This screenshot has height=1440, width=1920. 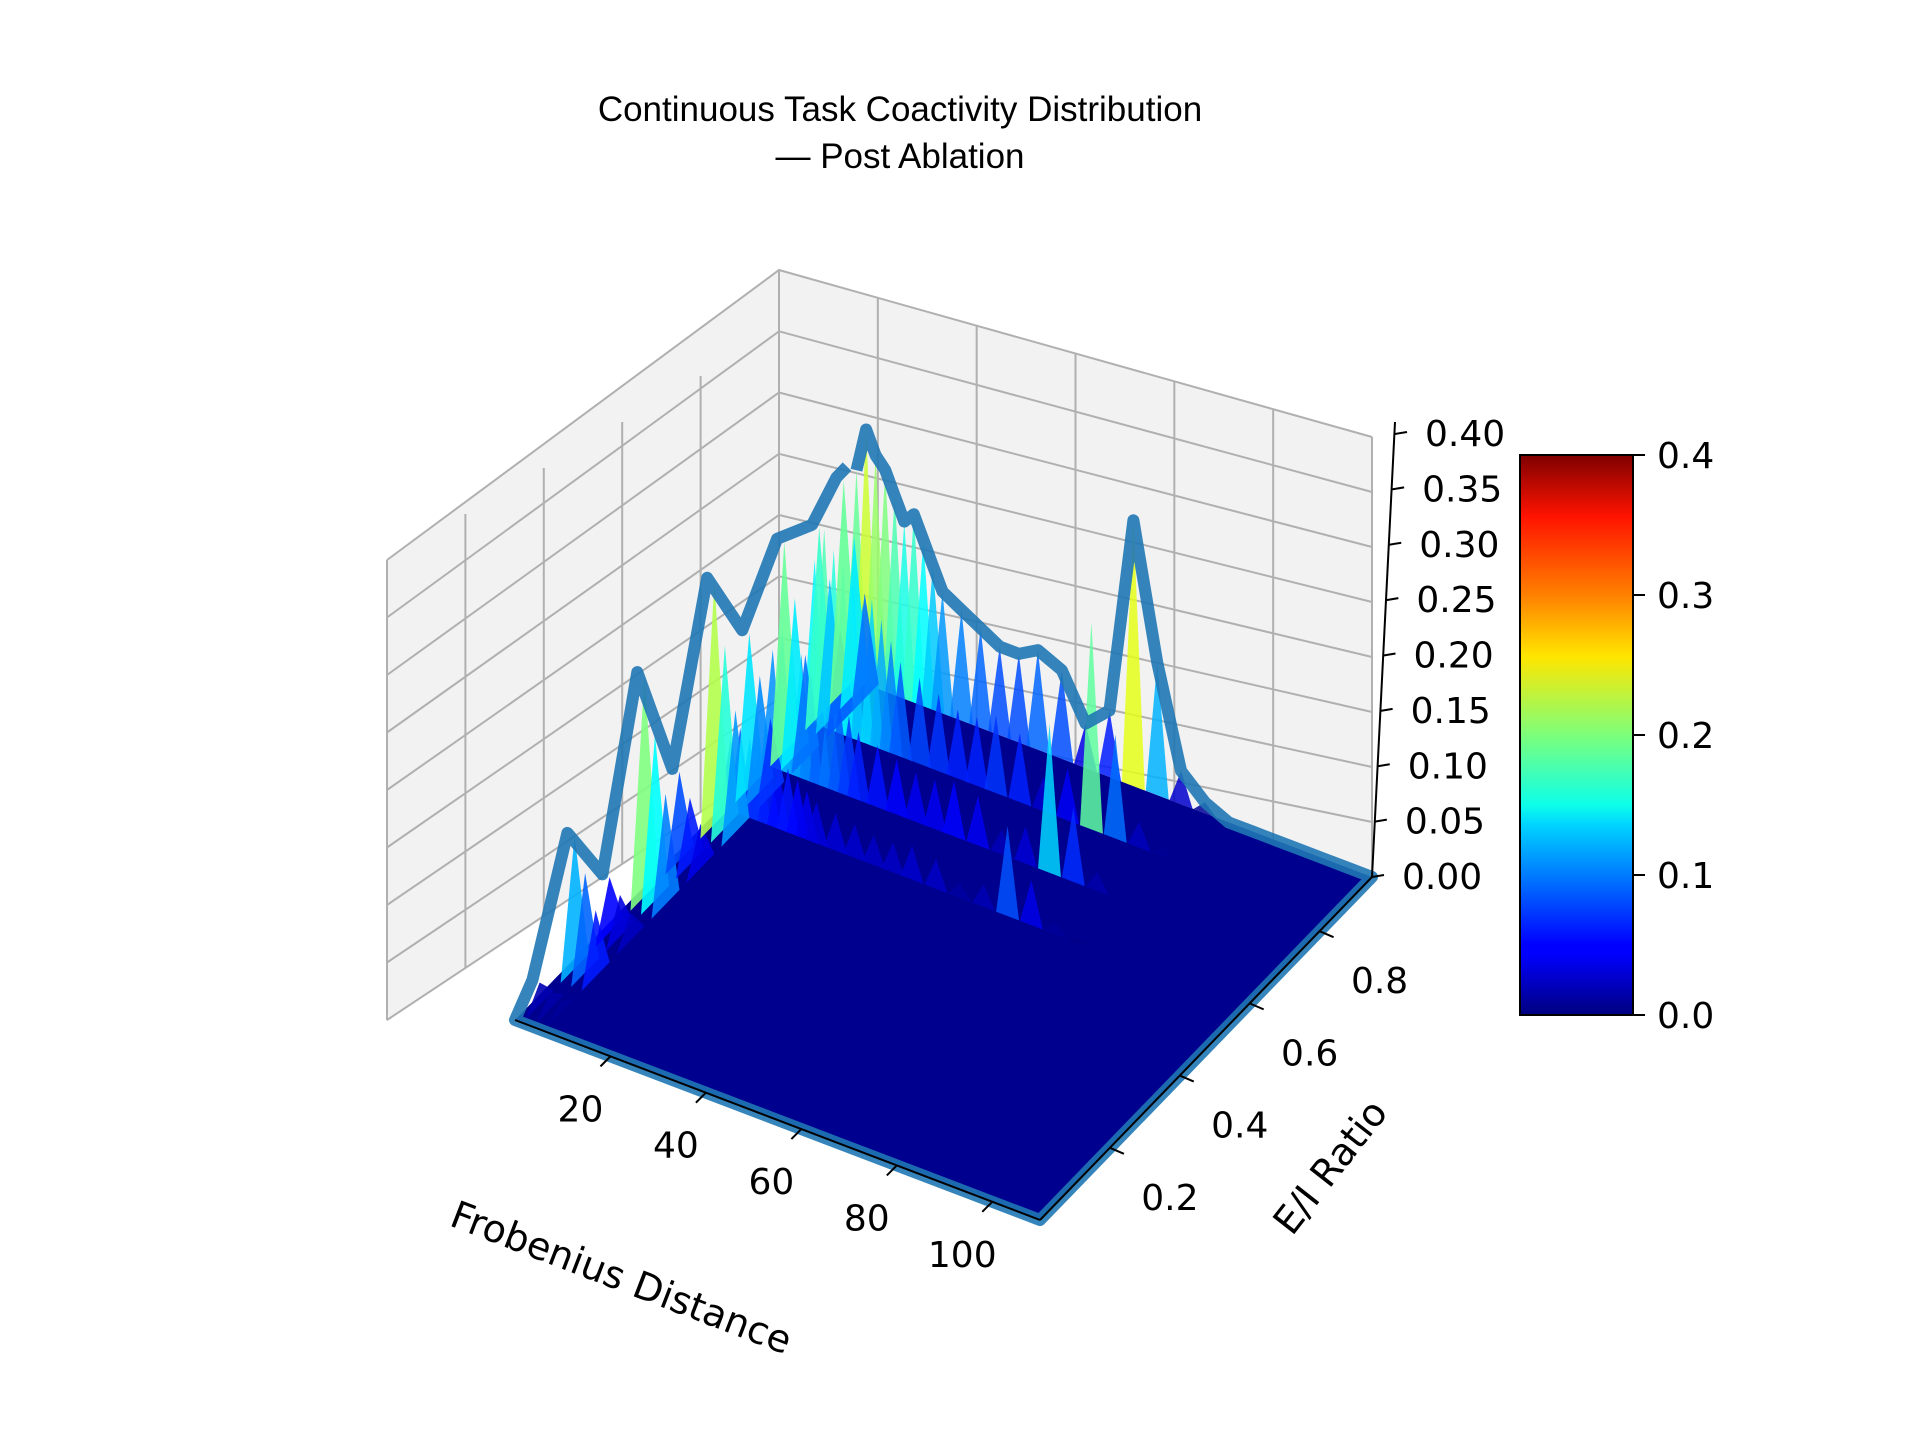 I want to click on y-axis-line, so click(x=1206, y=1048).